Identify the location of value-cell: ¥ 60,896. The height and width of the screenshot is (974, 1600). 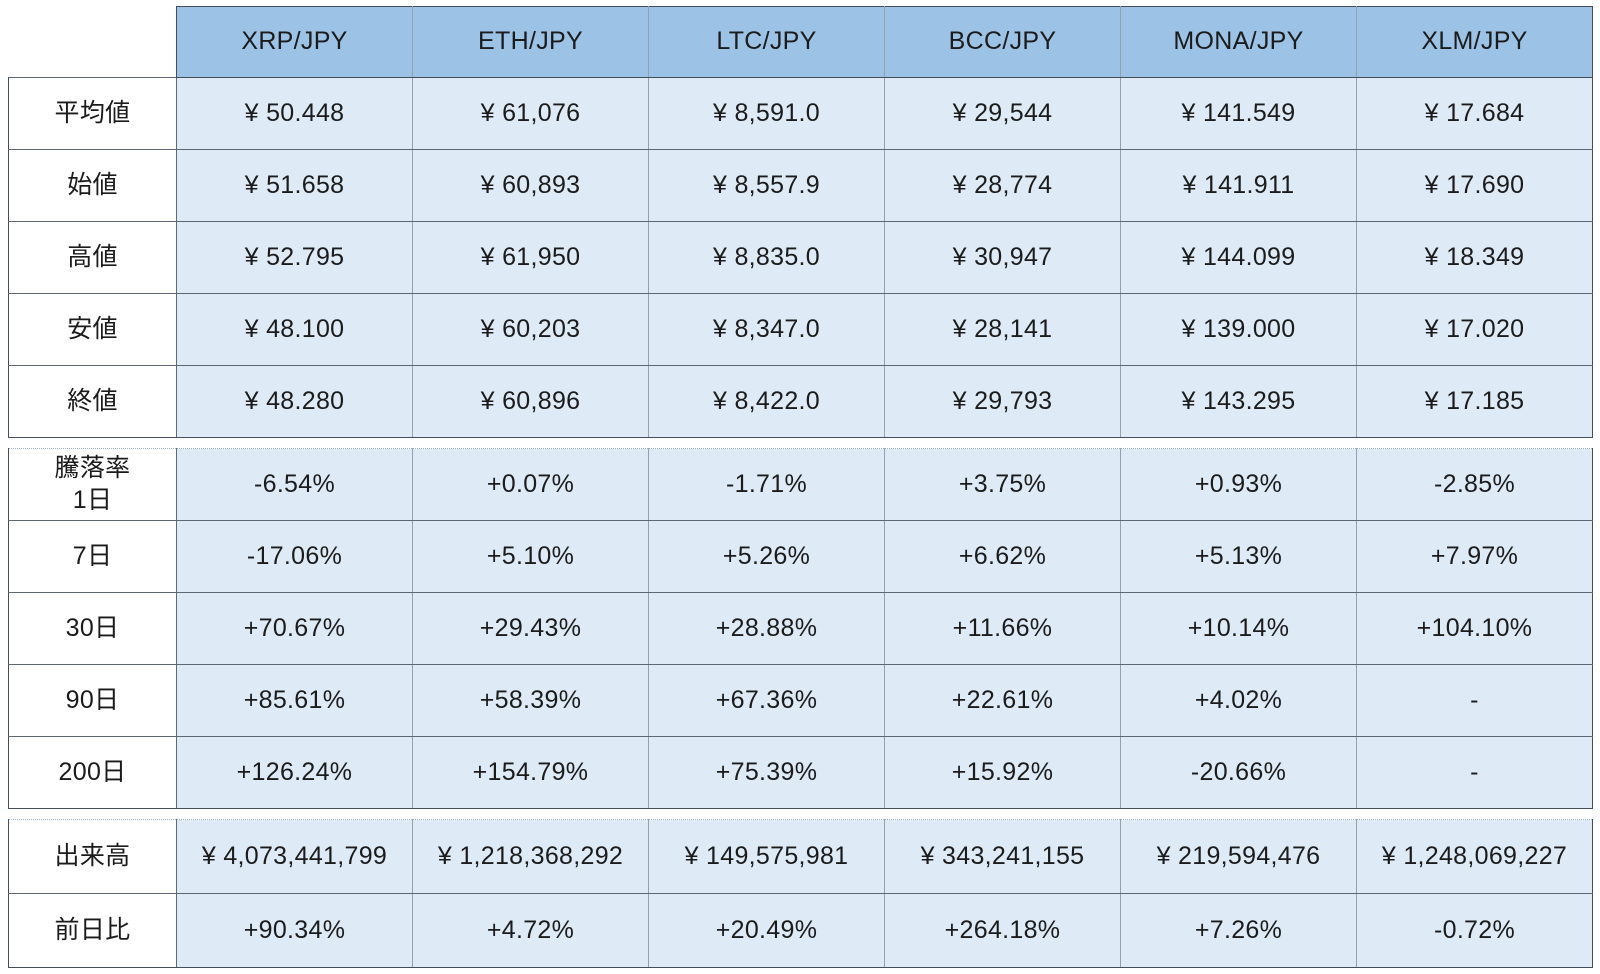
(530, 401).